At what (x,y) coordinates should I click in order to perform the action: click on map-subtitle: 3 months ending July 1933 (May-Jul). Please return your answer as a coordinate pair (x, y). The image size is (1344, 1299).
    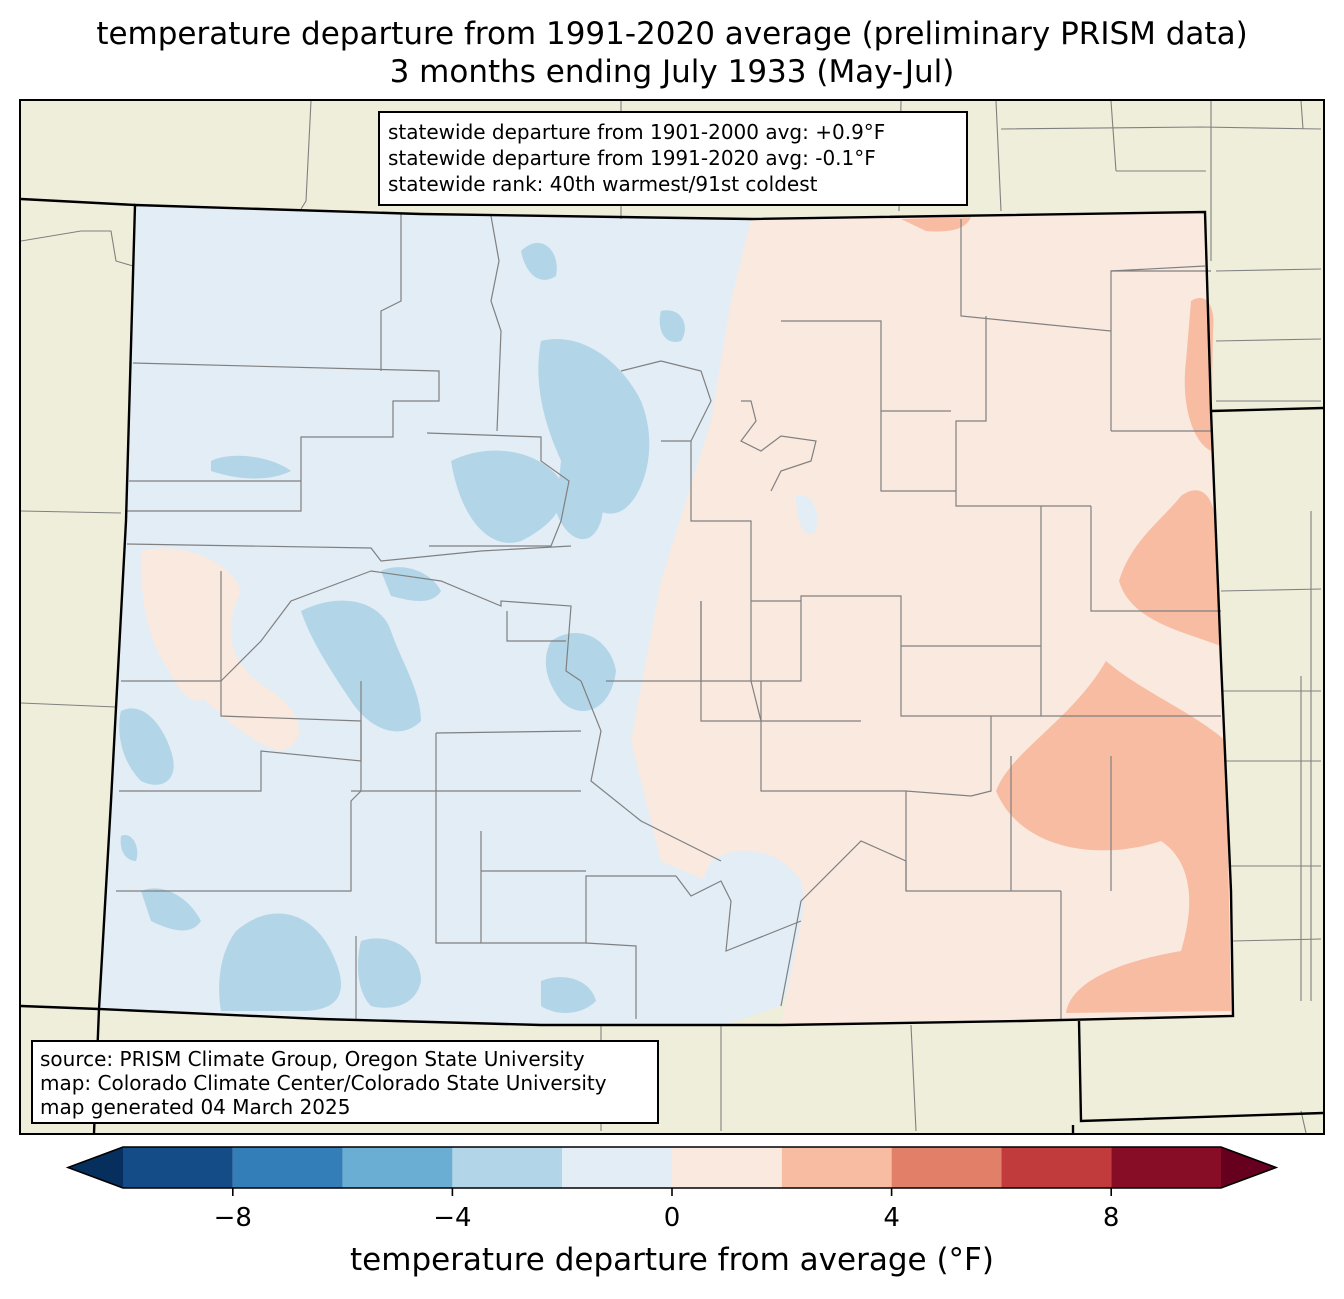
    Looking at the image, I should click on (672, 72).